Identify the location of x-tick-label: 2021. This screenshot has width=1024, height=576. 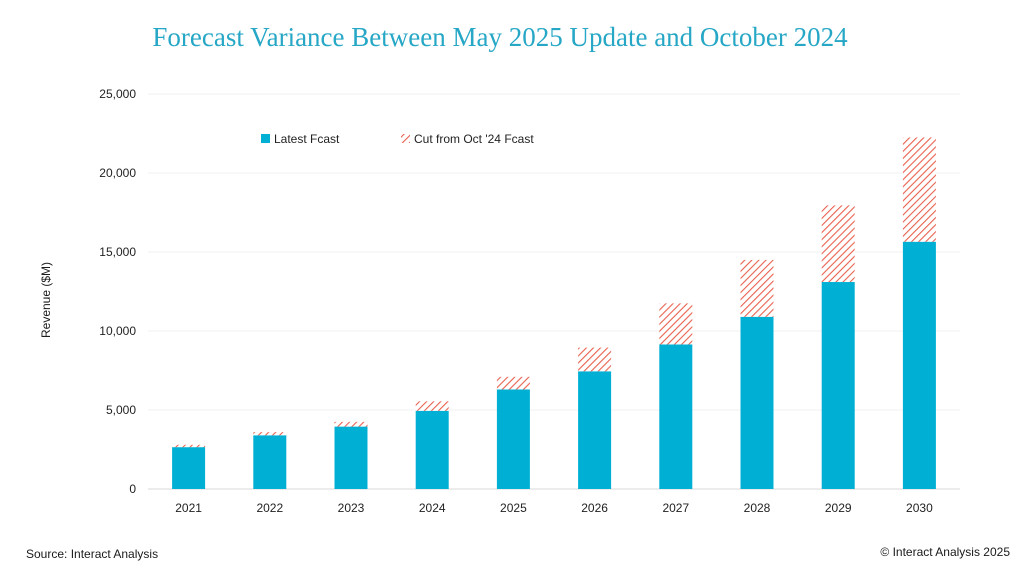
(188, 508).